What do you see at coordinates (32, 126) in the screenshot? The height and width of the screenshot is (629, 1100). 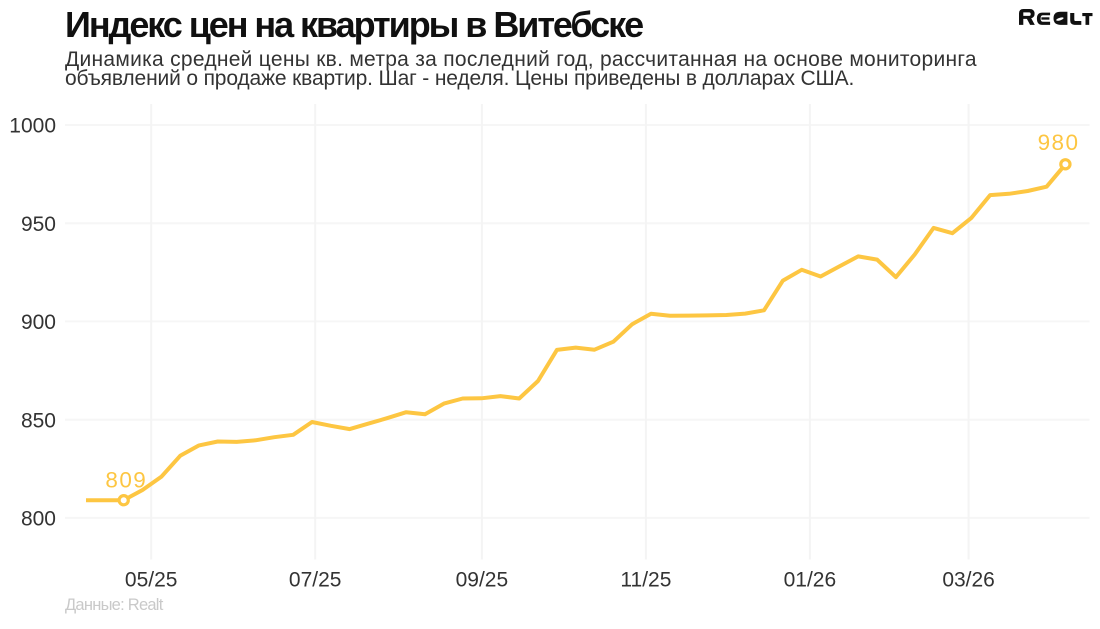 I see `svg-text: 1000` at bounding box center [32, 126].